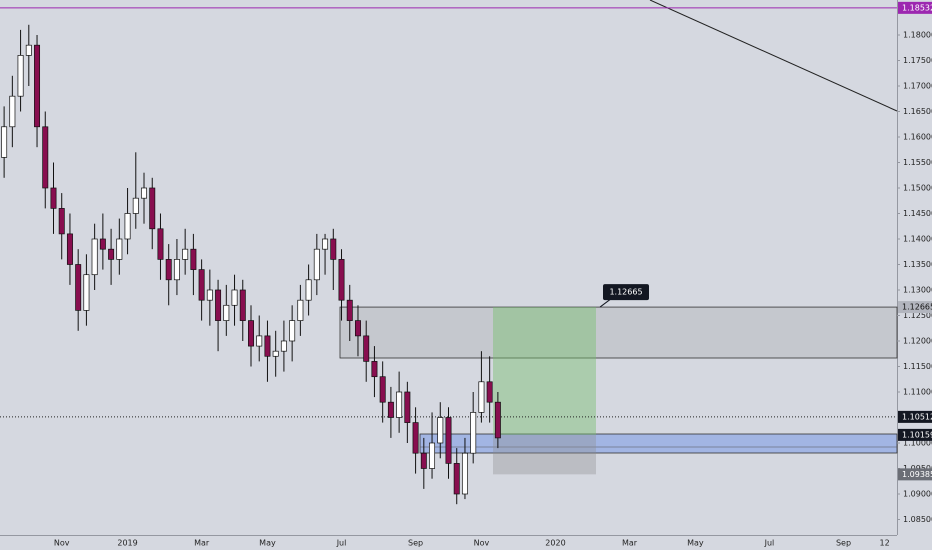 The width and height of the screenshot is (932, 550). Describe the element at coordinates (773, 56) in the screenshot. I see `trend-line` at that location.